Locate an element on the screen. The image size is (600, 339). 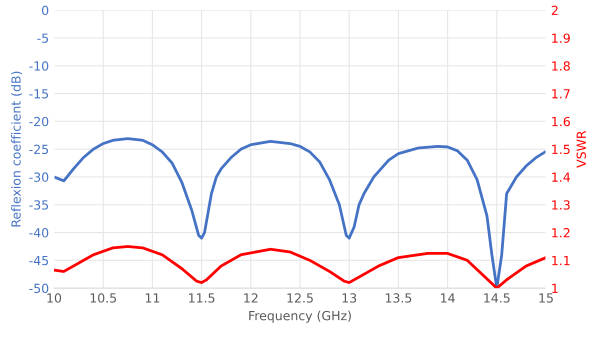
x-tick-label: 12 is located at coordinates (251, 298).